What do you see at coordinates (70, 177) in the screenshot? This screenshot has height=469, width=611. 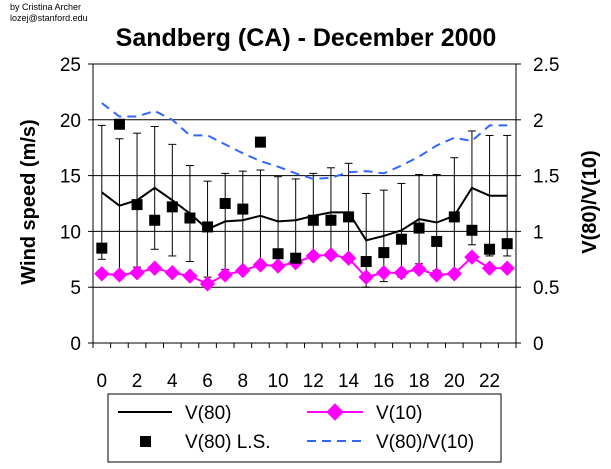 I see `y-tick-label: 15` at bounding box center [70, 177].